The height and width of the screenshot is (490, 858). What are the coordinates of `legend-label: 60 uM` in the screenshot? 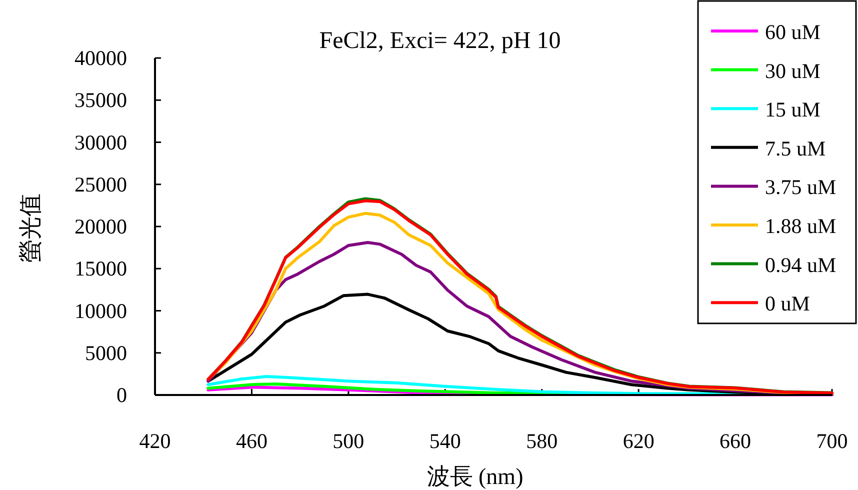 It's located at (793, 32).